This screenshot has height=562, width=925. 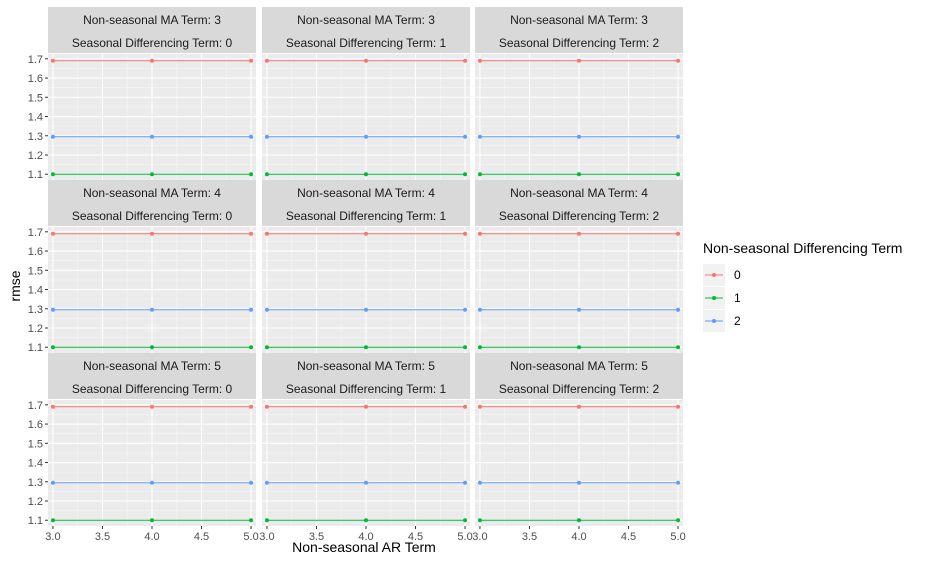 I want to click on y-axis-title: rmse, so click(x=15, y=285).